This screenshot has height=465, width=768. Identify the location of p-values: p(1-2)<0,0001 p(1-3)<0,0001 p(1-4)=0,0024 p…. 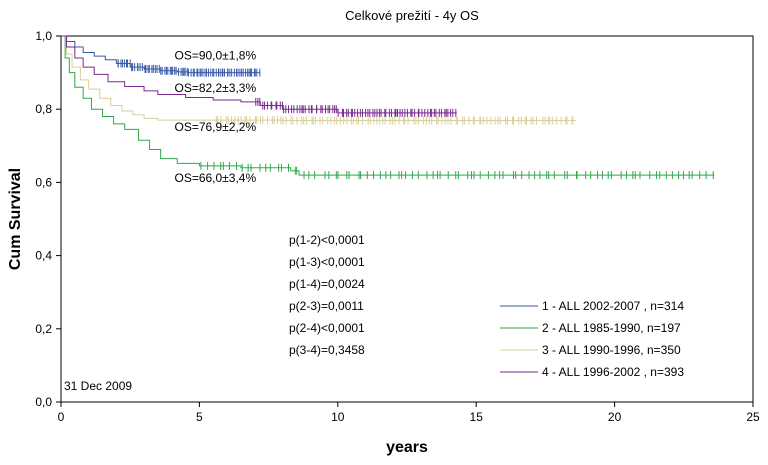
(327, 295).